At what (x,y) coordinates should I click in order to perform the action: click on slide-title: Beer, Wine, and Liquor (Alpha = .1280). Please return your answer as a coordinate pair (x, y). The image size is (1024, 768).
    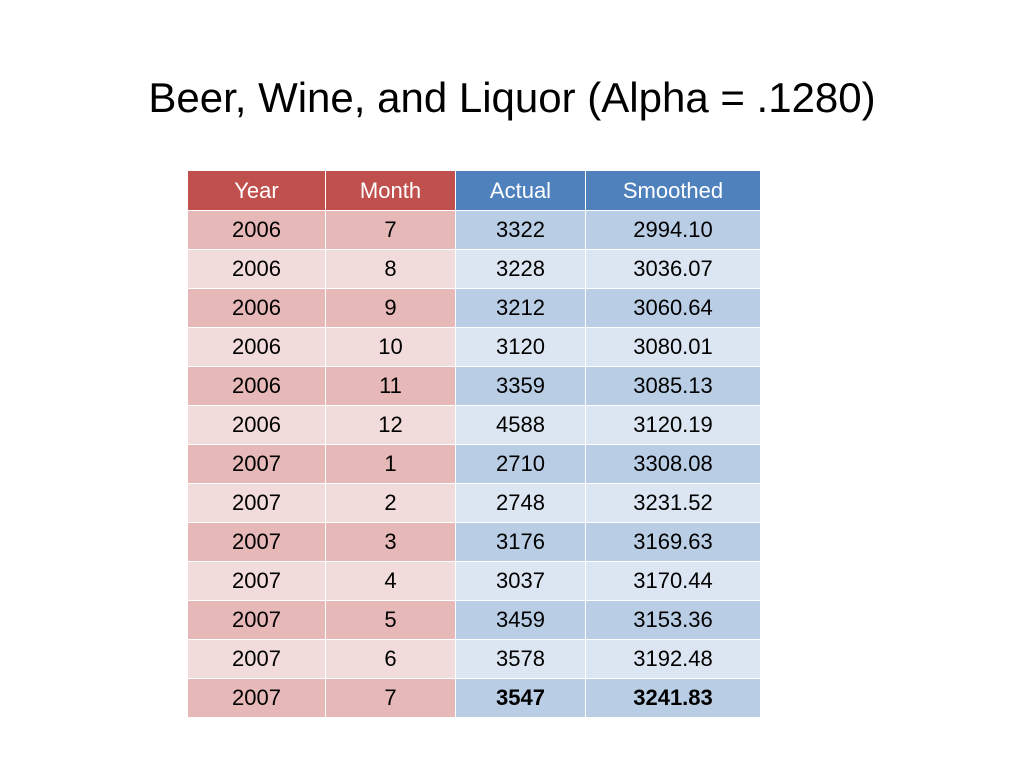
    Looking at the image, I should click on (512, 97).